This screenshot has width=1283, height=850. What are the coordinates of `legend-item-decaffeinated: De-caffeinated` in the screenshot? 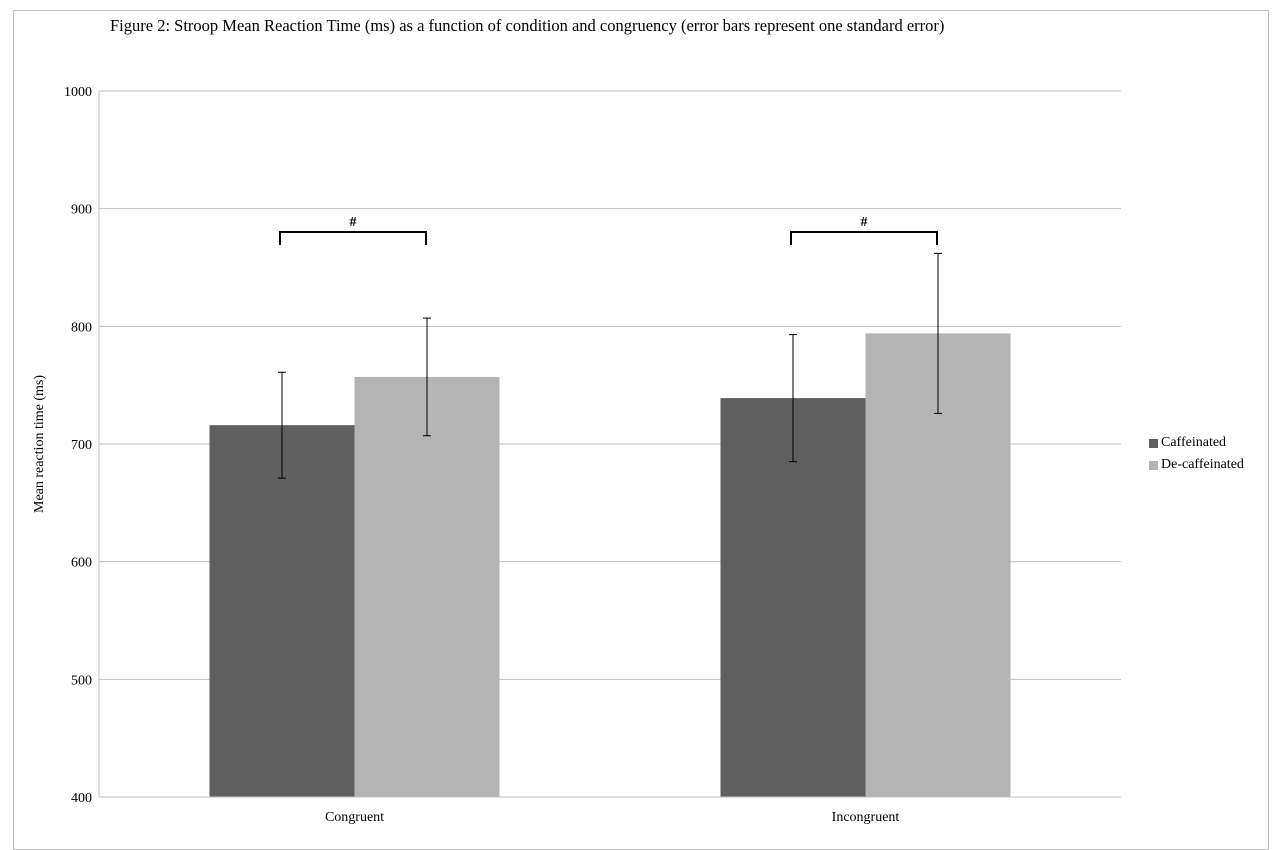 It's located at (1196, 465).